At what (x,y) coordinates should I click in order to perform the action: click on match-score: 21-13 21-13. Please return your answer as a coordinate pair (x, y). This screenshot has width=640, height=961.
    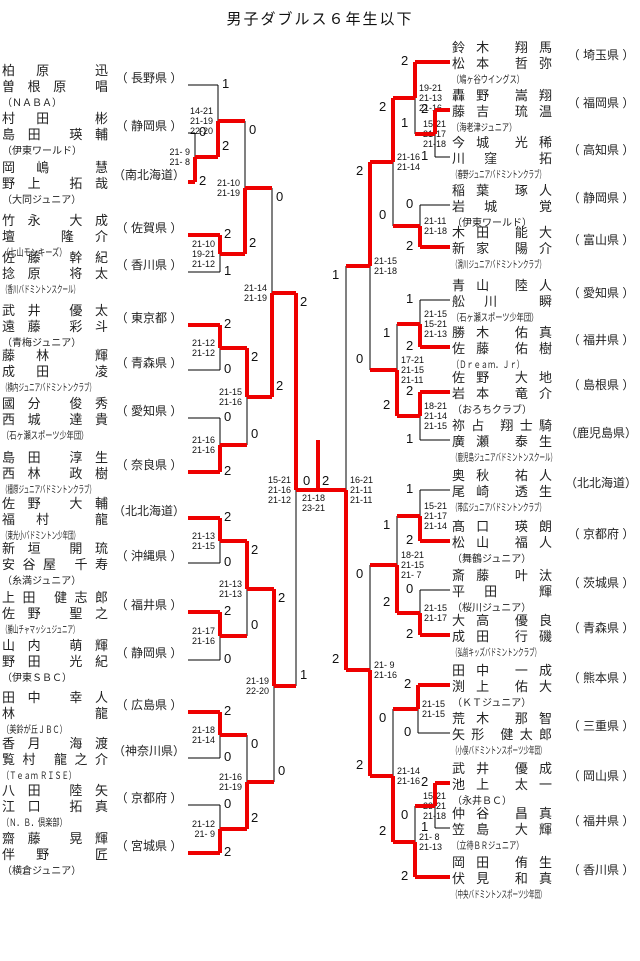
    Looking at the image, I should click on (226, 589).